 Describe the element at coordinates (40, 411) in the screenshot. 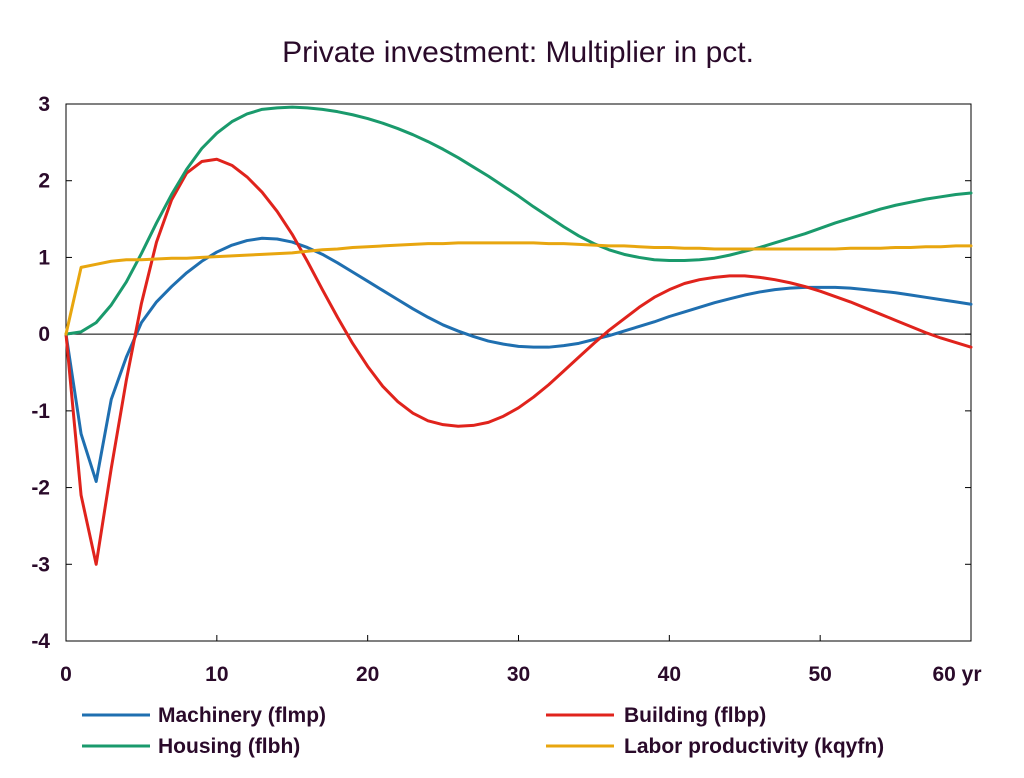

I see `y-tick-label: -1` at that location.